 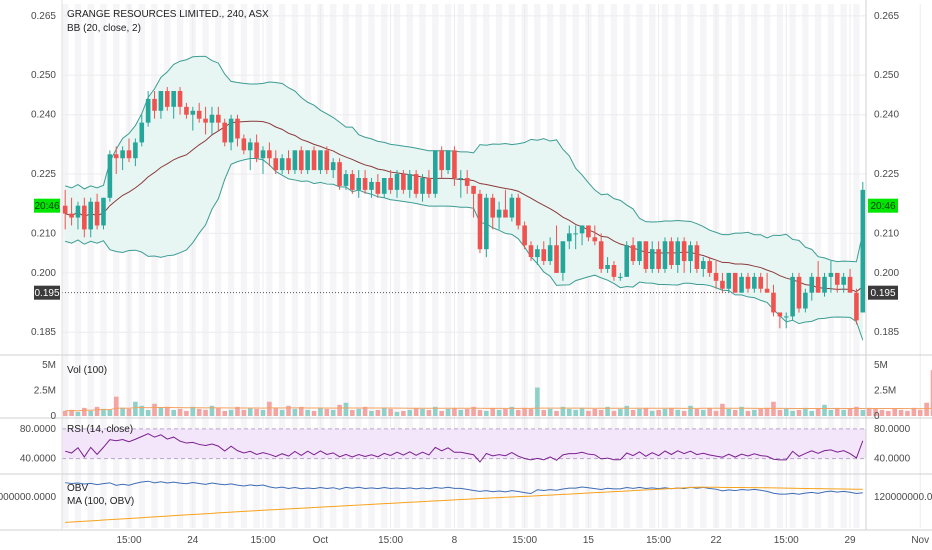 What do you see at coordinates (883, 292) in the screenshot?
I see `current-price-tag-right-bg` at bounding box center [883, 292].